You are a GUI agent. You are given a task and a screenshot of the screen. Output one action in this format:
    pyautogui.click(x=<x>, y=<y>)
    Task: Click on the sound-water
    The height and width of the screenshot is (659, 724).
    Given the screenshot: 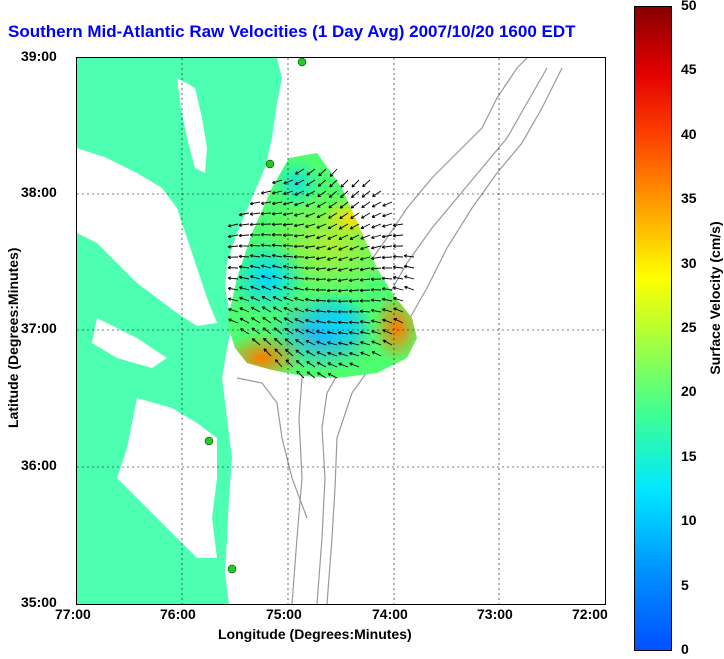 What is the action you would take?
    pyautogui.click(x=129, y=343)
    